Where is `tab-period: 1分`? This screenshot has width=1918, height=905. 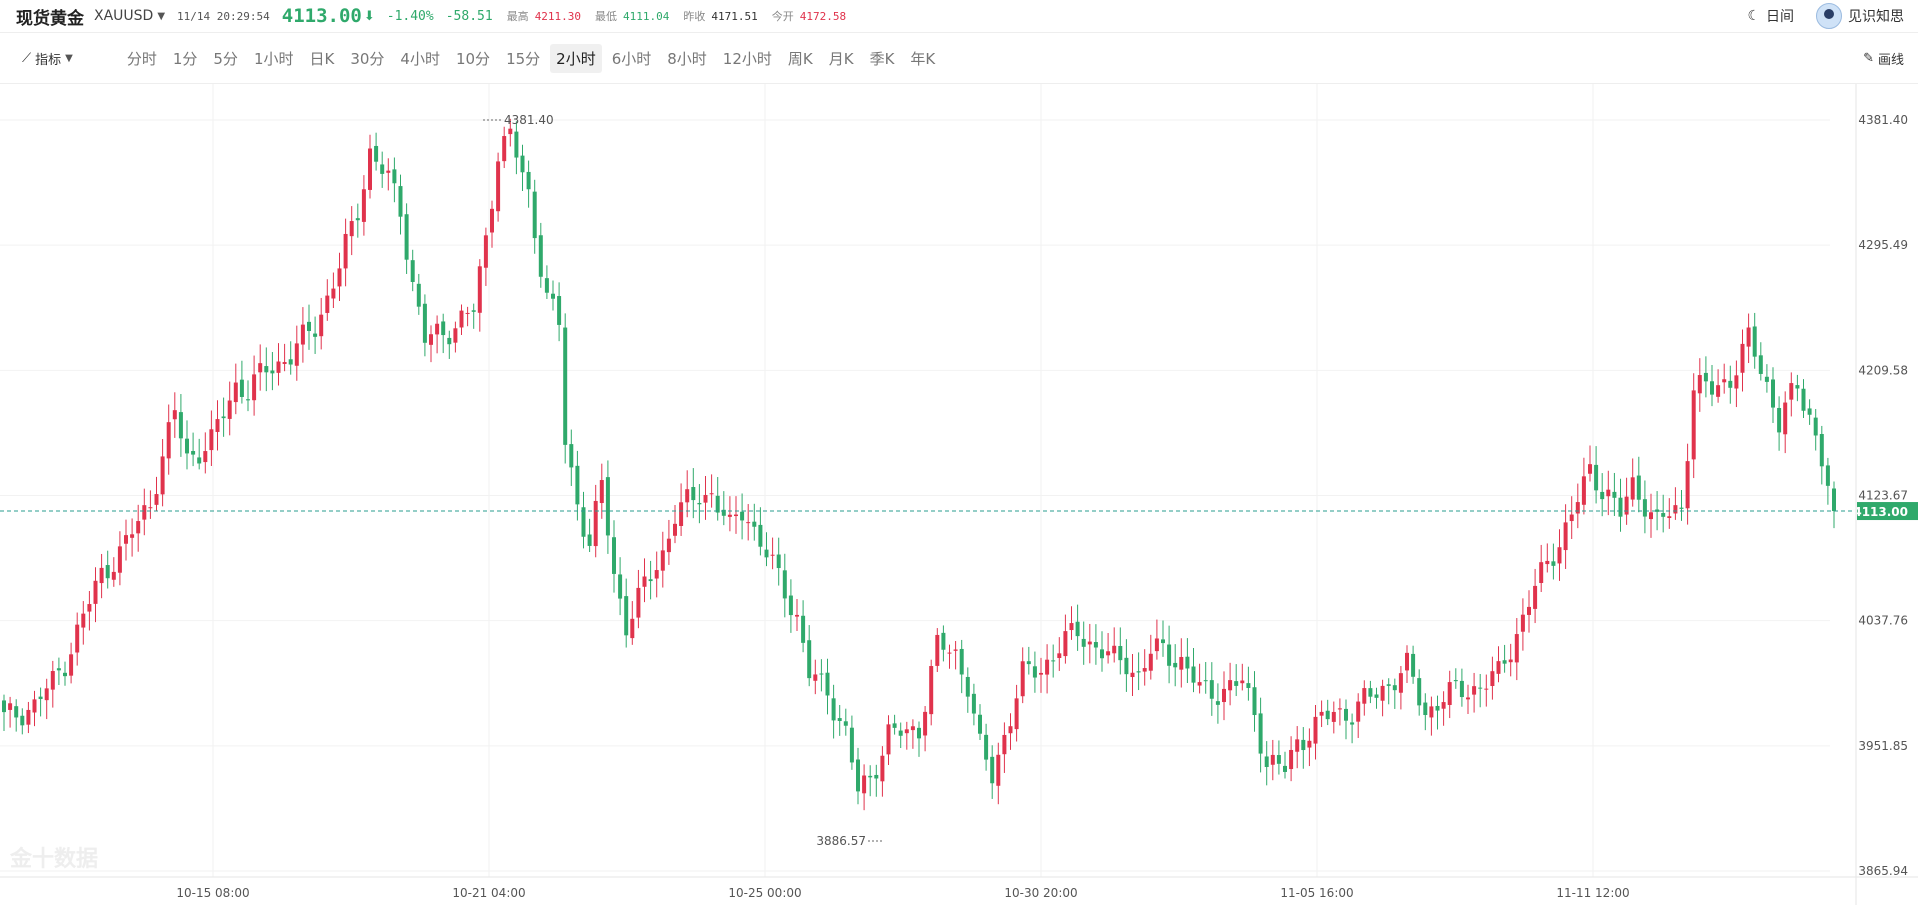
tab-period: 1分 is located at coordinates (185, 58).